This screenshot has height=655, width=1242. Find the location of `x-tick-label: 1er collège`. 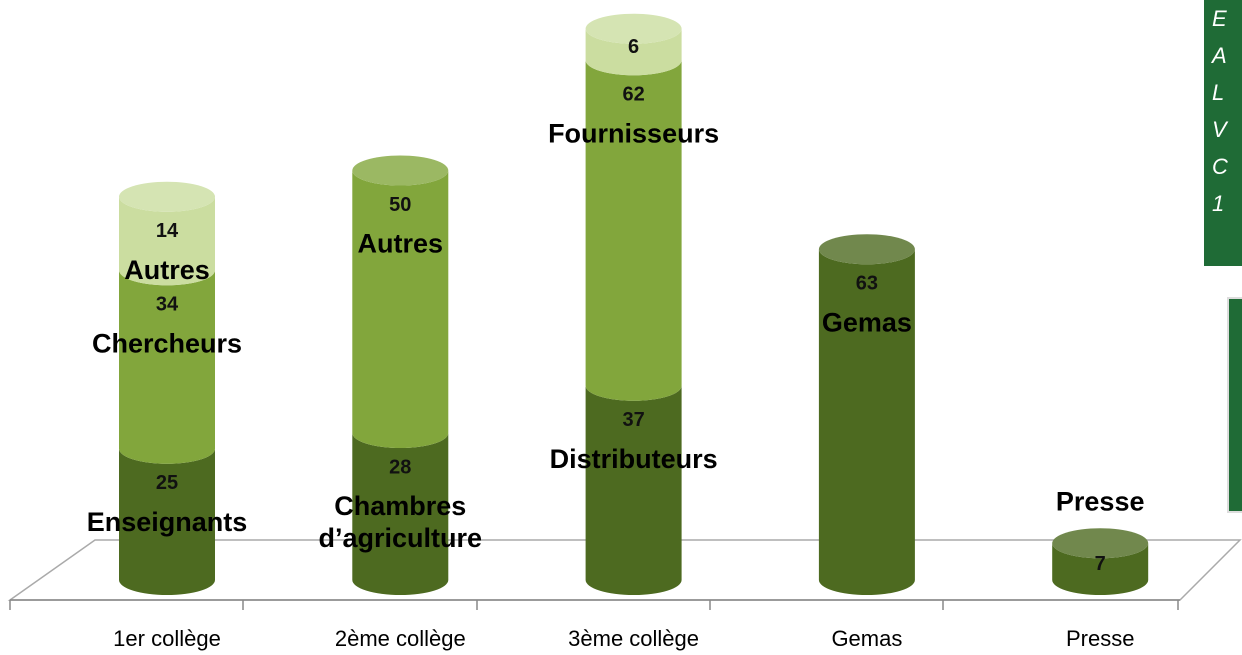

x-tick-label: 1er collège is located at coordinates (167, 638).